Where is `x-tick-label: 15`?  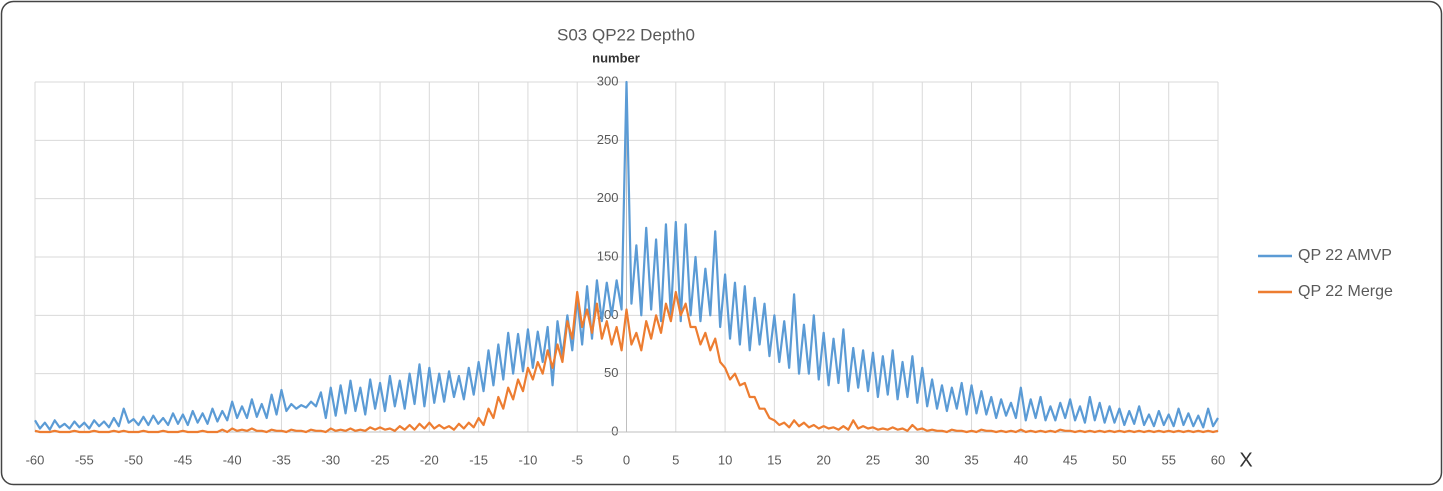
x-tick-label: 15 is located at coordinates (774, 459).